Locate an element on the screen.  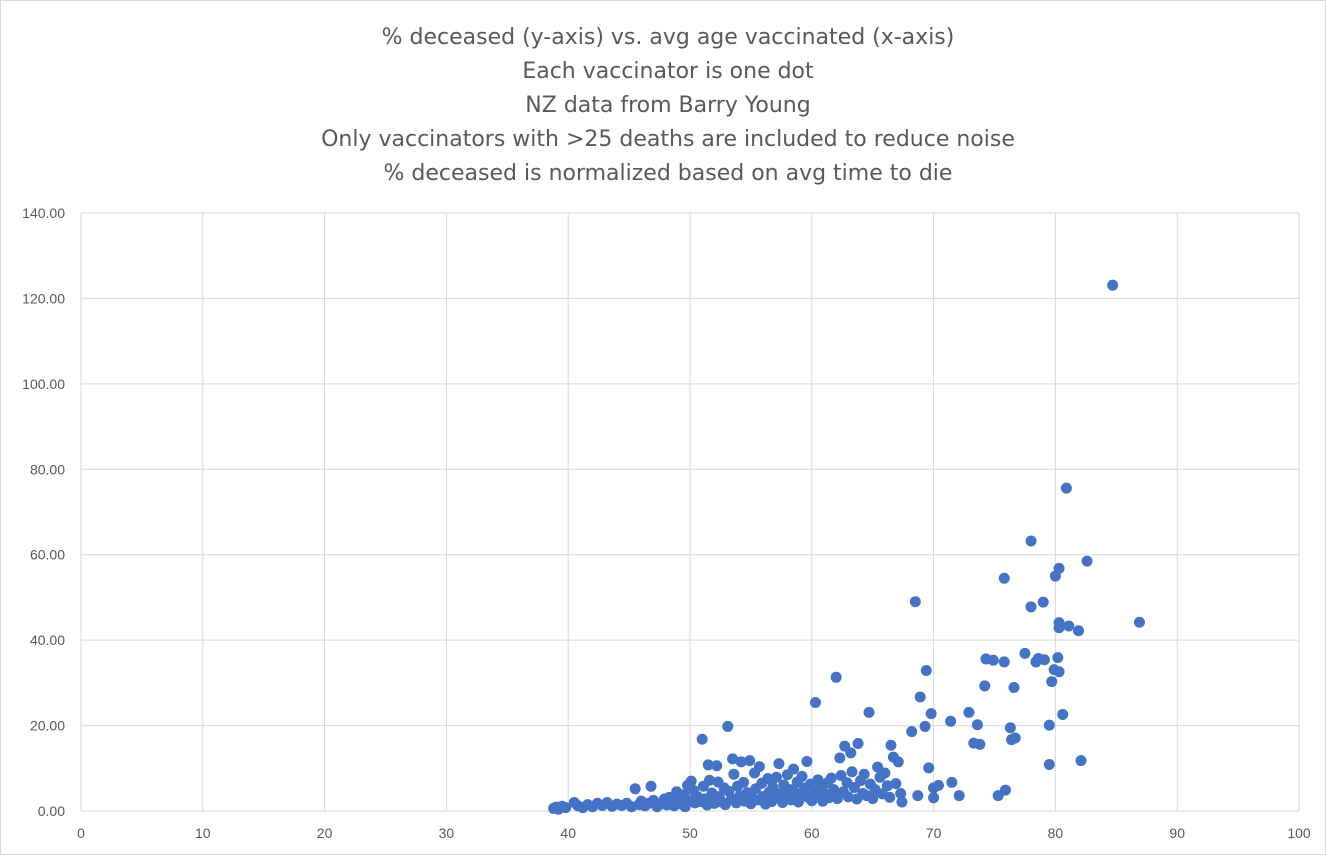
y-tick-label: 140.00 is located at coordinates (43, 213).